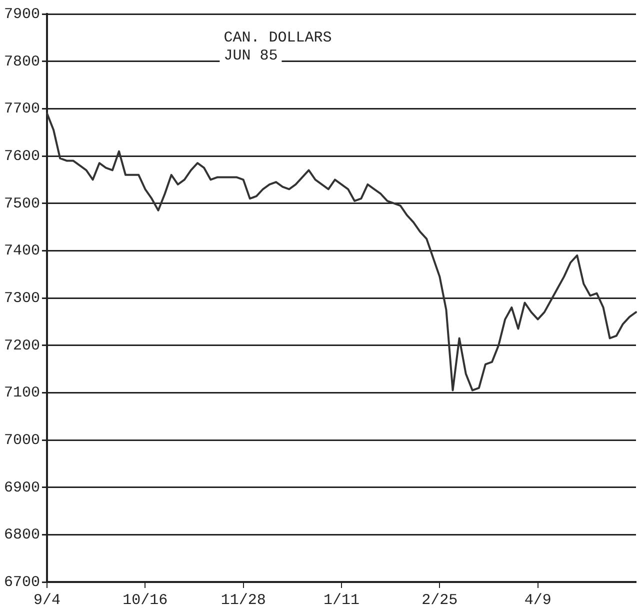 The width and height of the screenshot is (639, 614). I want to click on y-tick-label: 7600, so click(22, 156).